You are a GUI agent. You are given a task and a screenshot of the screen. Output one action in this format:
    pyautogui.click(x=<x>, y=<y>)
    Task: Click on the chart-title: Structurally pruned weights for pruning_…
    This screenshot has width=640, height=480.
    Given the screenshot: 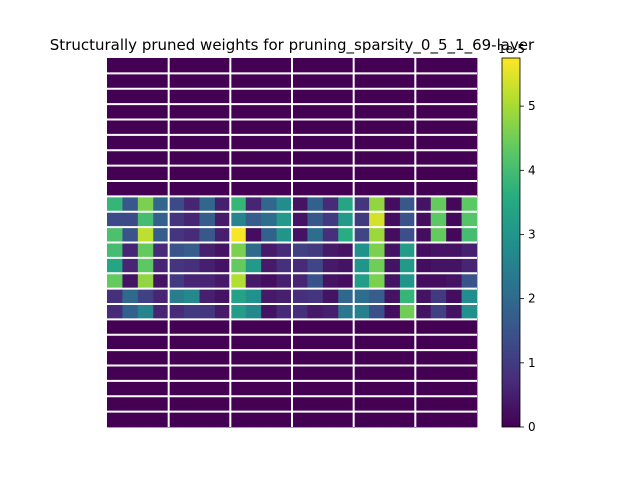 What is the action you would take?
    pyautogui.click(x=292, y=45)
    